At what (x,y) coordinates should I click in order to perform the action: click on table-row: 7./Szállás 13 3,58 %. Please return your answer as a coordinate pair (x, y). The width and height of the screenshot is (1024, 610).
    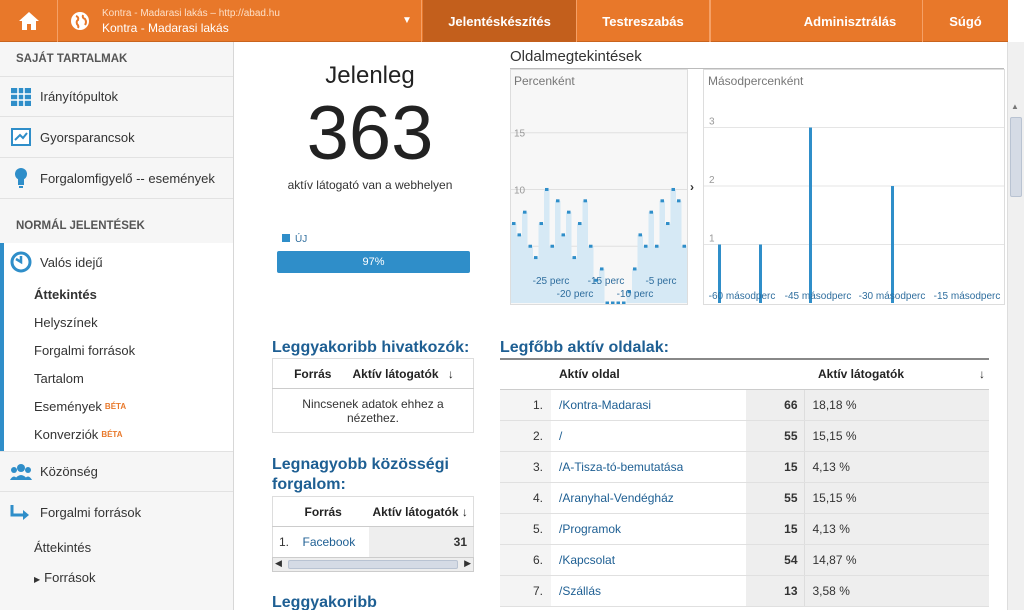
    Looking at the image, I should click on (744, 591).